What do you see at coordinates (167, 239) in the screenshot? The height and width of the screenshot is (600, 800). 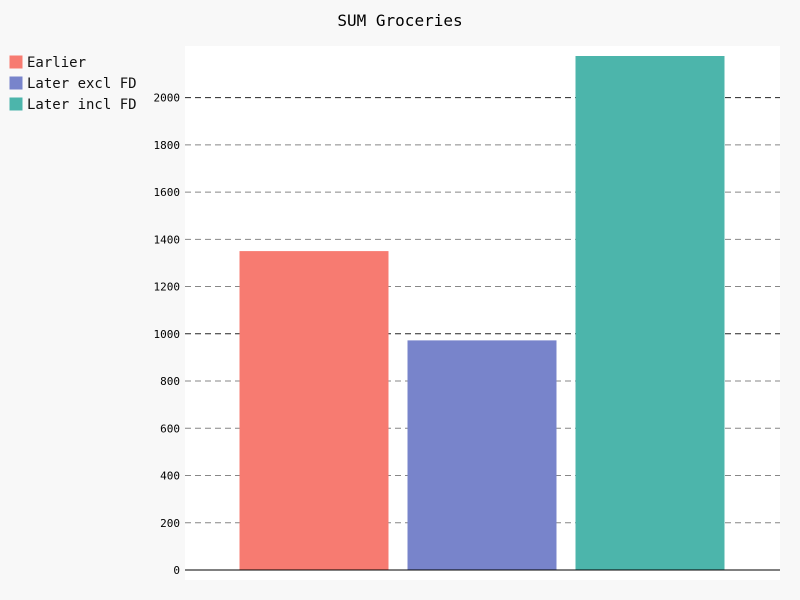 I see `y-tick-label: 1400` at bounding box center [167, 239].